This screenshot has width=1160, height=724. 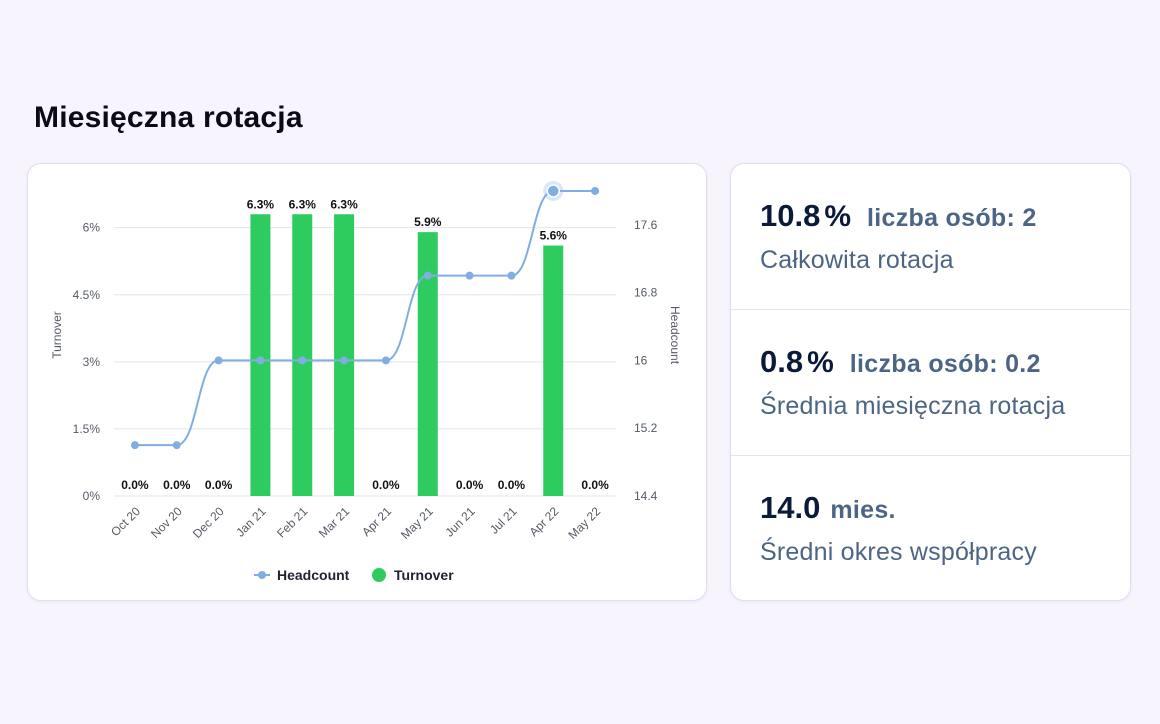 What do you see at coordinates (790, 507) in the screenshot?
I see `stat-value: 14.0` at bounding box center [790, 507].